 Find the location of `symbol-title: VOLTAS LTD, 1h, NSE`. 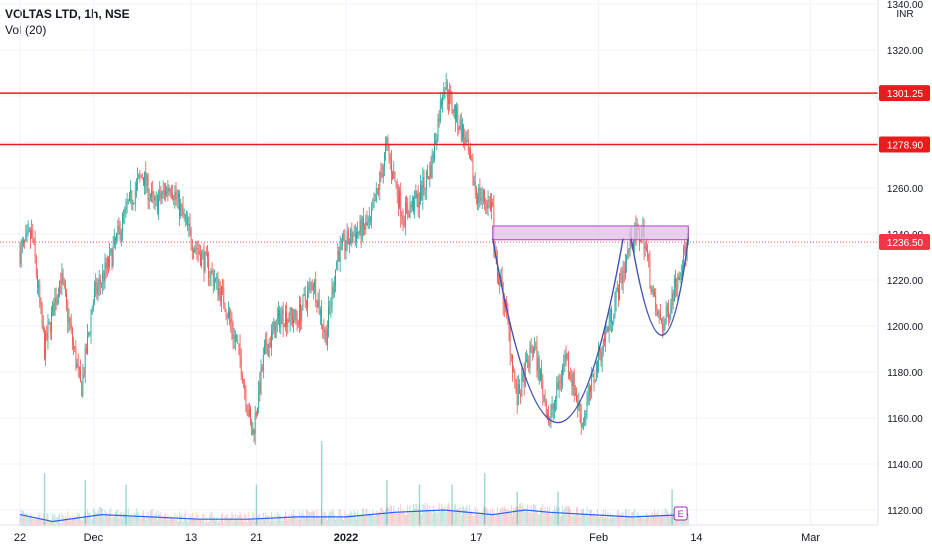

symbol-title: VOLTAS LTD, 1h, NSE is located at coordinates (67, 14).